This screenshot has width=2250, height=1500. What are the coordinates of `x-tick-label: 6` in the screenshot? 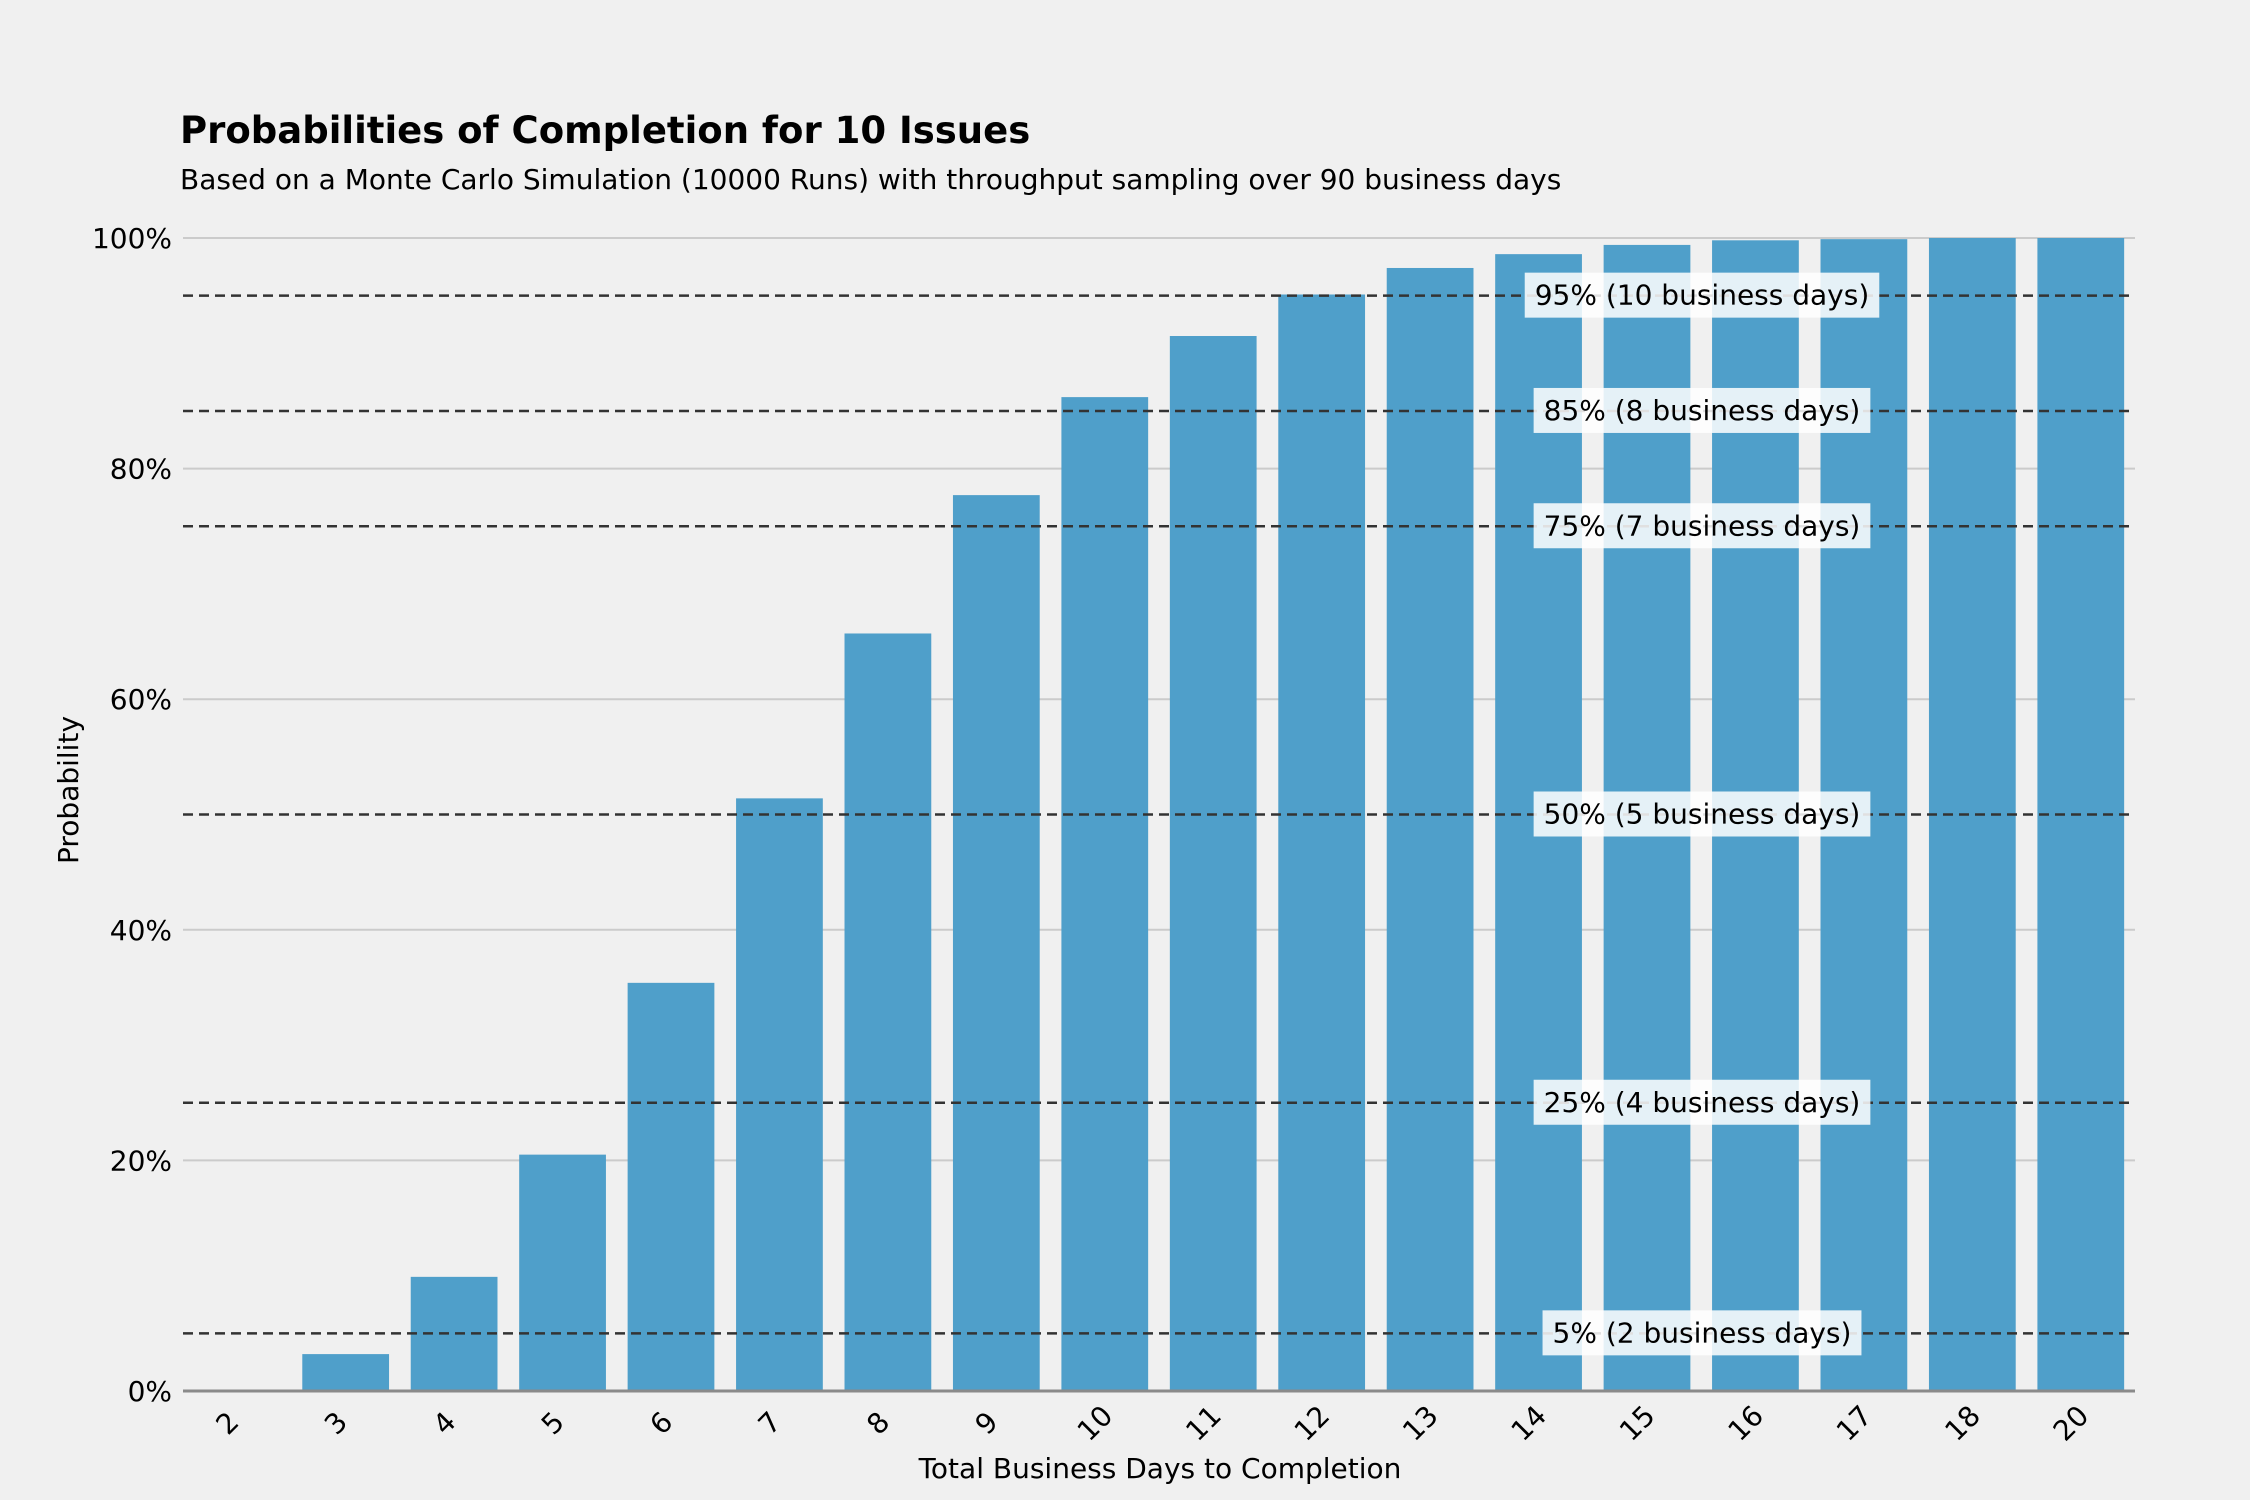 It's located at (661, 1423).